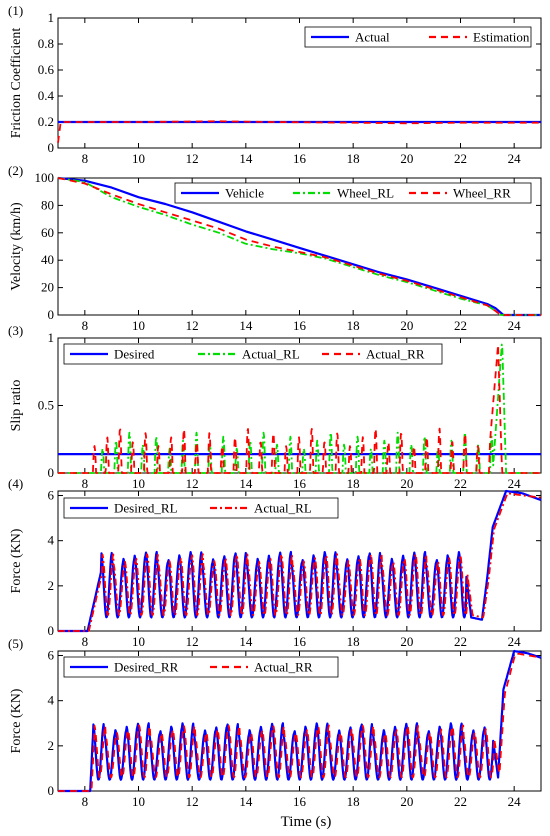  I want to click on legend-label: Wheel_RL, so click(365, 193).